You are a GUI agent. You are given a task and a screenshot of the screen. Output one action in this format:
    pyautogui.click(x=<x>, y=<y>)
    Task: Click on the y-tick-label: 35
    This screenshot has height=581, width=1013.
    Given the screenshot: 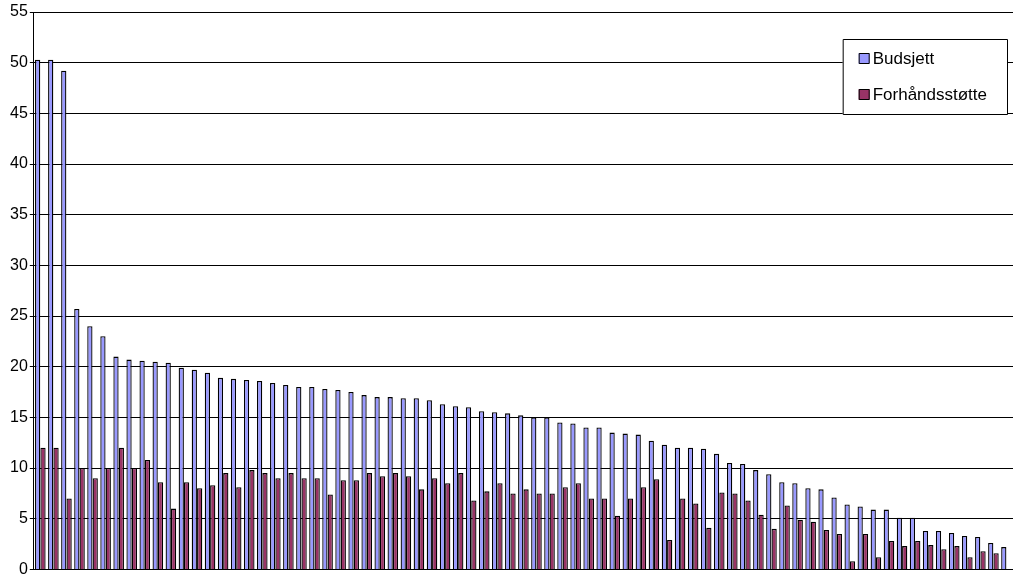 What is the action you would take?
    pyautogui.click(x=19, y=214)
    